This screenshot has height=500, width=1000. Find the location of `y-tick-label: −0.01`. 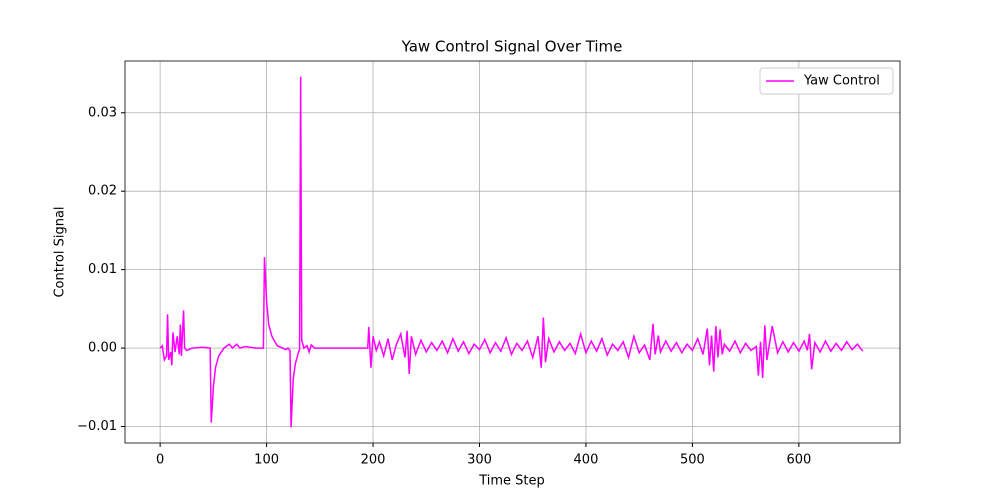

y-tick-label: −0.01 is located at coordinates (97, 426).